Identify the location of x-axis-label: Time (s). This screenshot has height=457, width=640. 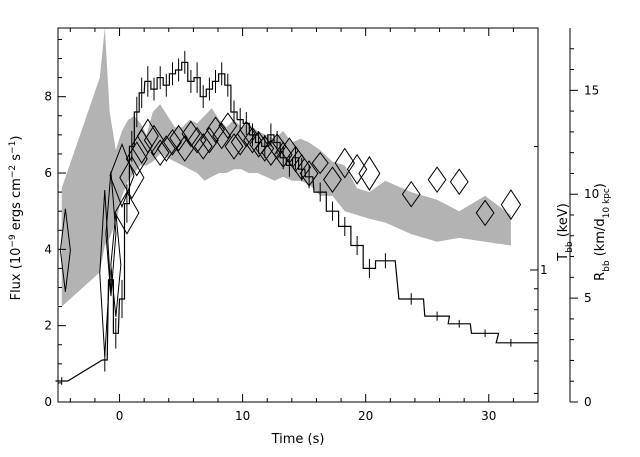
(298, 439).